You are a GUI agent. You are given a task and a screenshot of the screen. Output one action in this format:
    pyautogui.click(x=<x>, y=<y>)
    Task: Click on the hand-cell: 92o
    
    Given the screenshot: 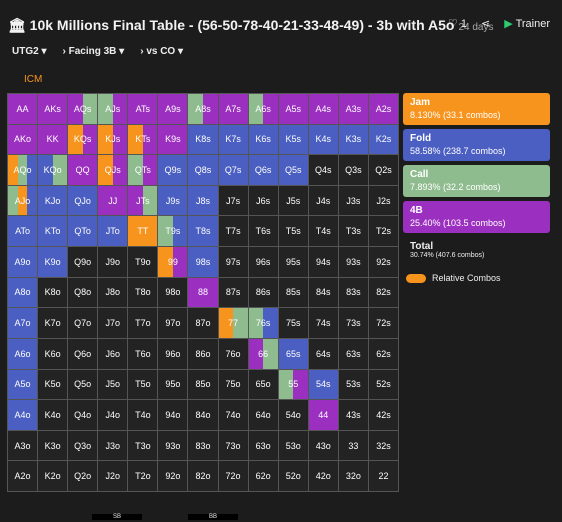 What is the action you would take?
    pyautogui.click(x=173, y=476)
    